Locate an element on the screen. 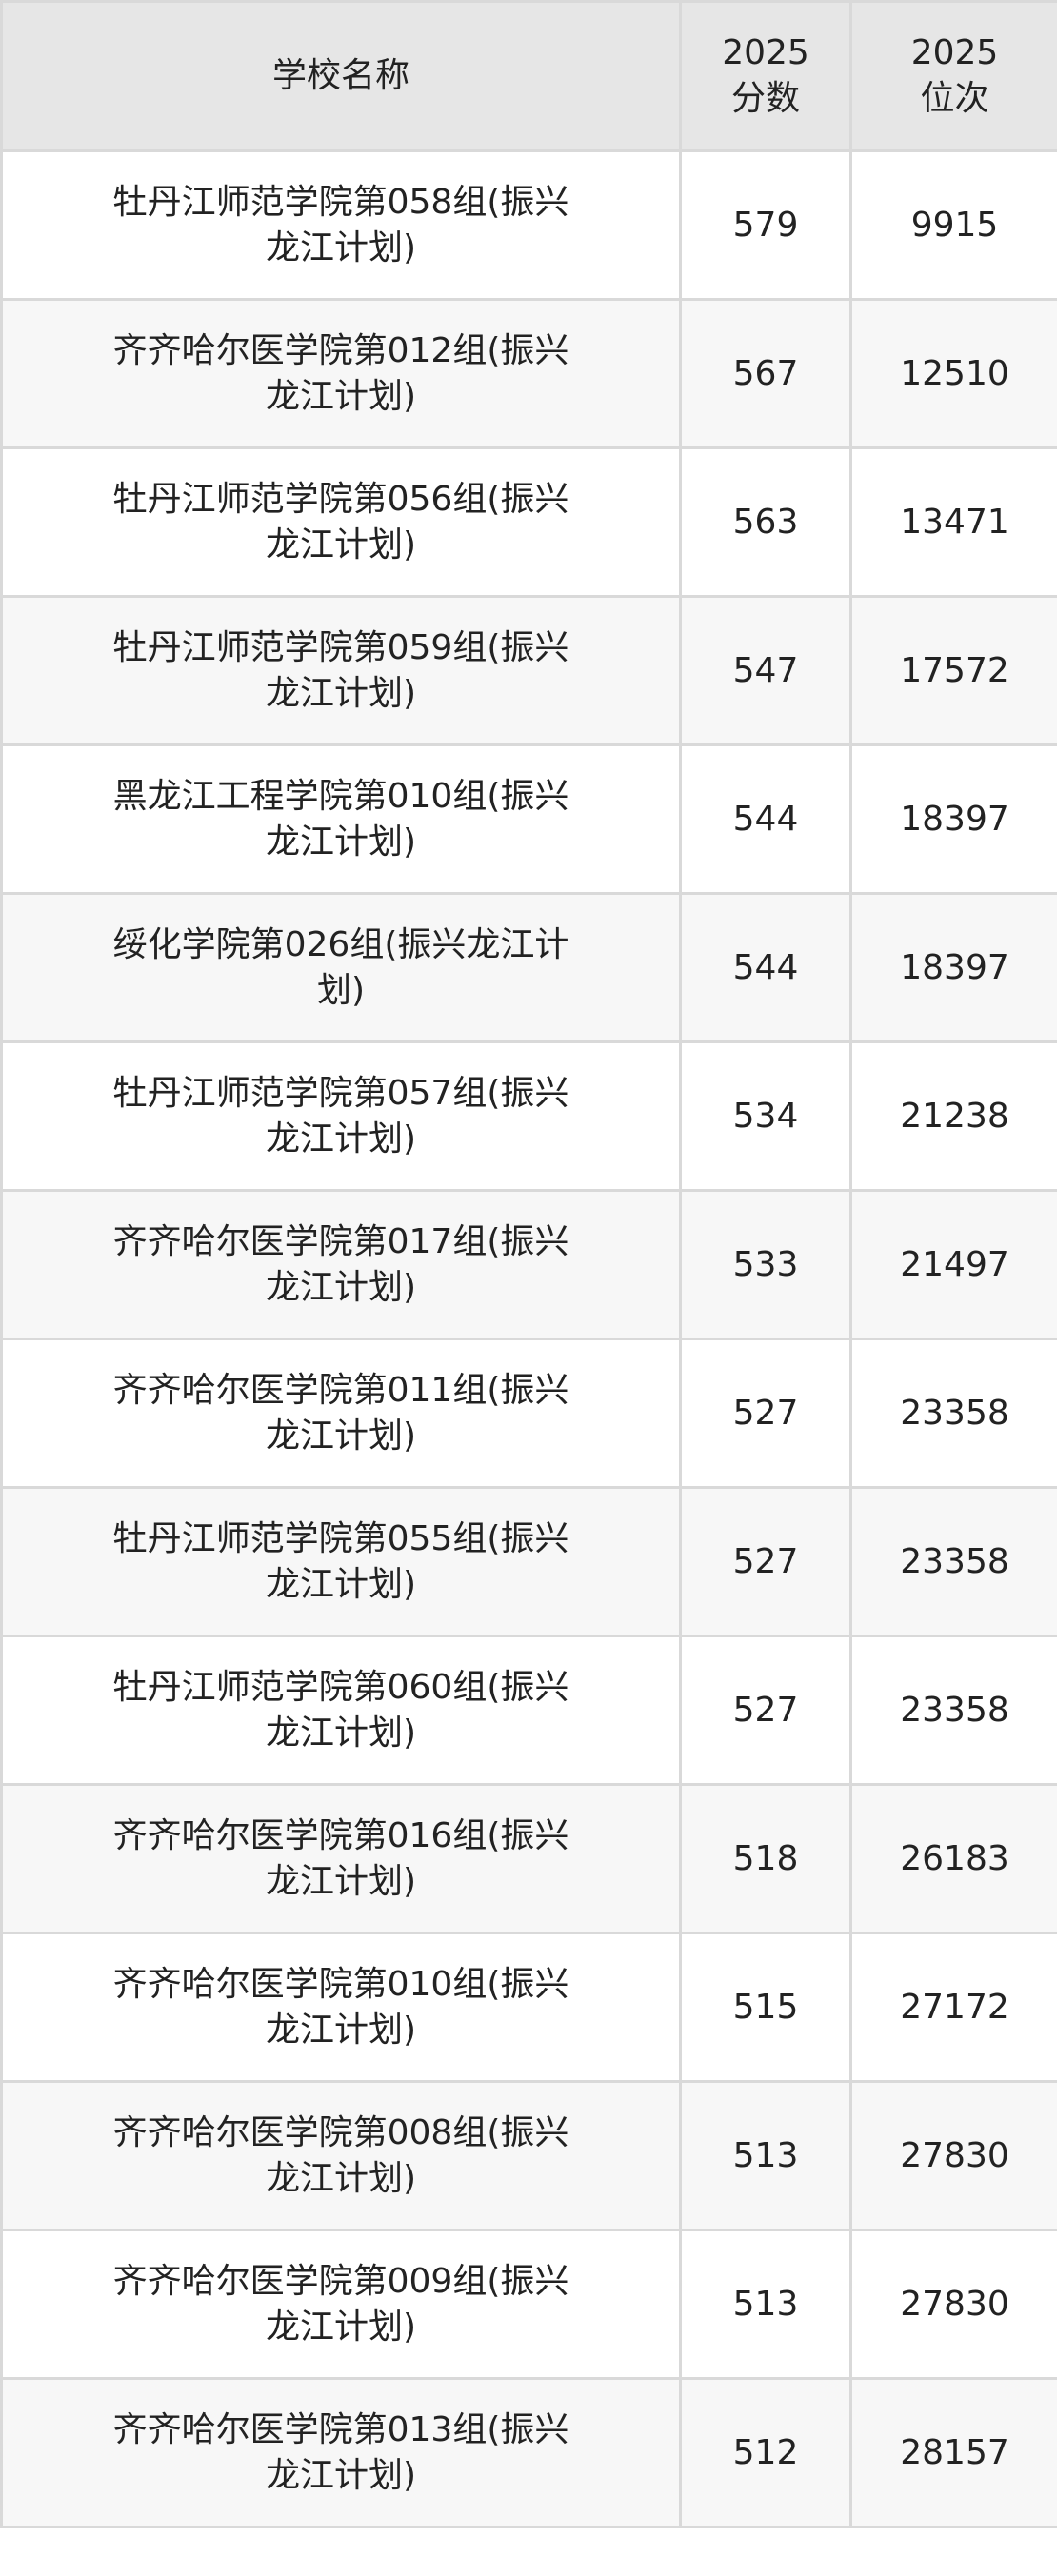 This screenshot has height=2576, width=1057. school-name-cell: 牡丹江师范学院第056组(振兴龙江计划) is located at coordinates (341, 522).